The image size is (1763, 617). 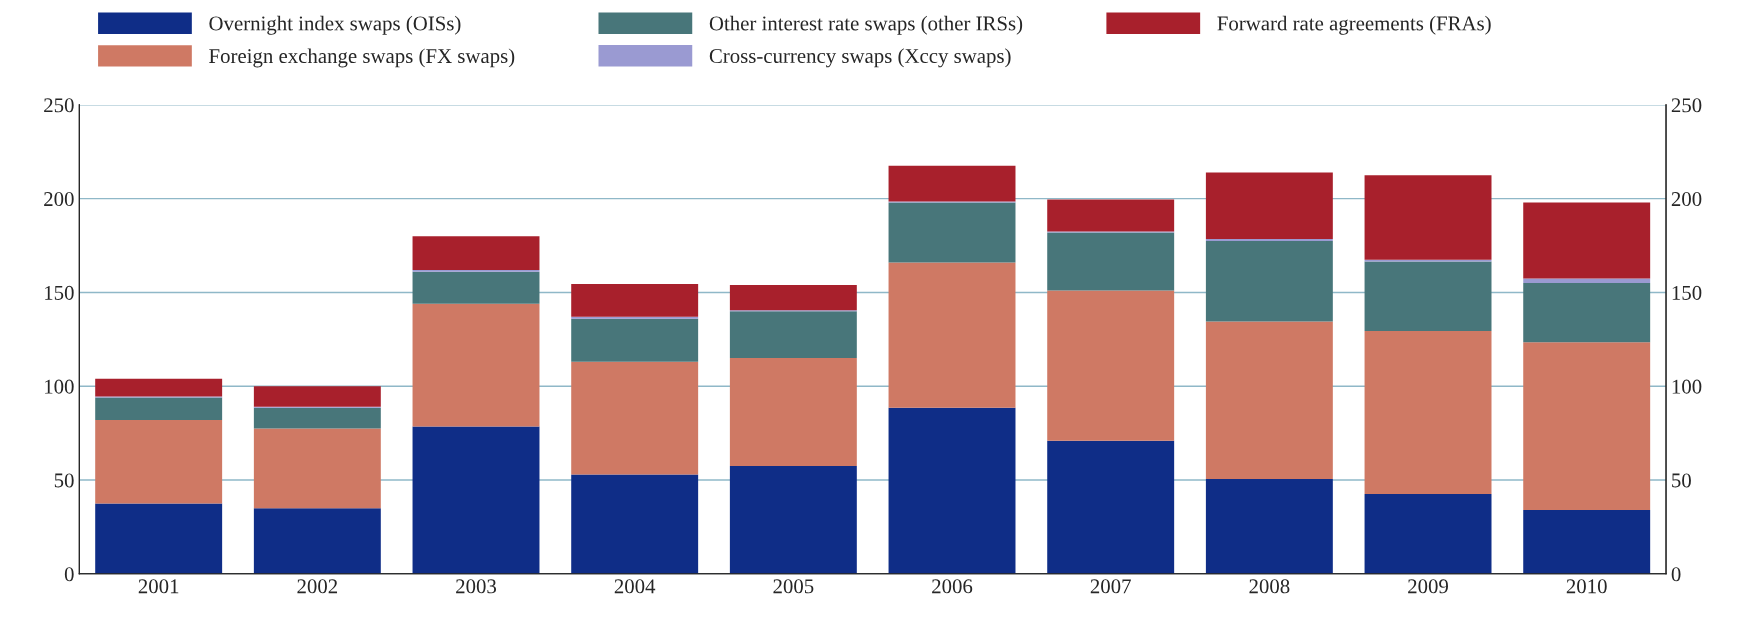 What do you see at coordinates (635, 586) in the screenshot?
I see `x-tick-label: 2004` at bounding box center [635, 586].